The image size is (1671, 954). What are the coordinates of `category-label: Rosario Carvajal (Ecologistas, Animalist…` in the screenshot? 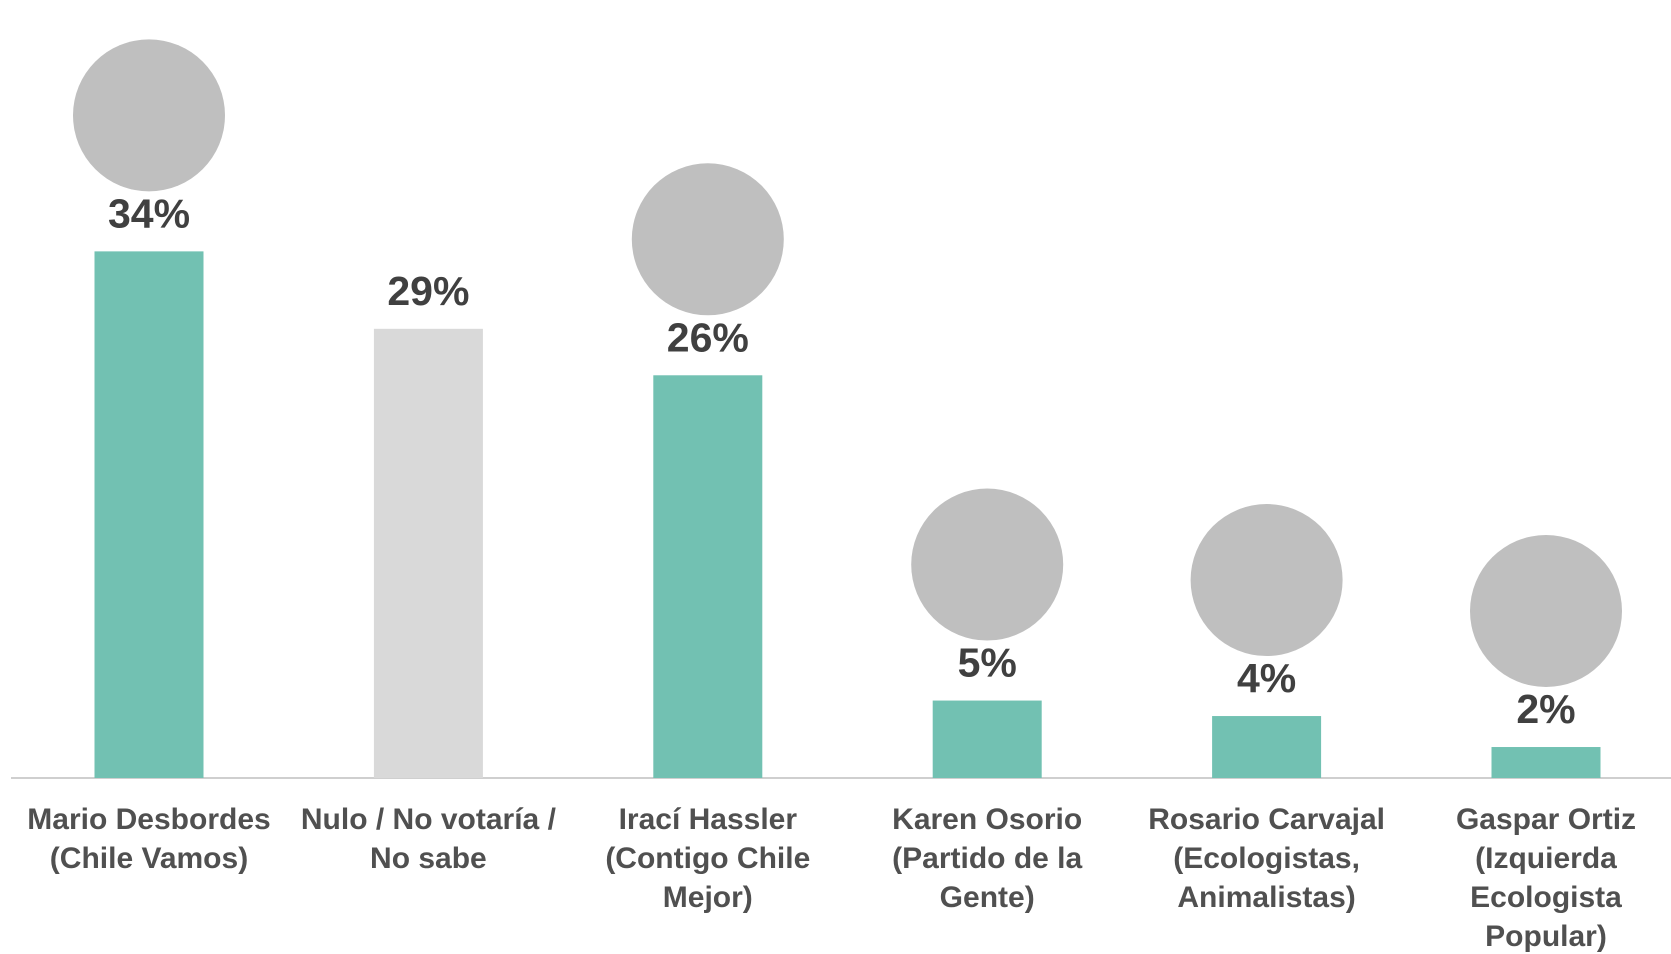 It's located at (1266, 858).